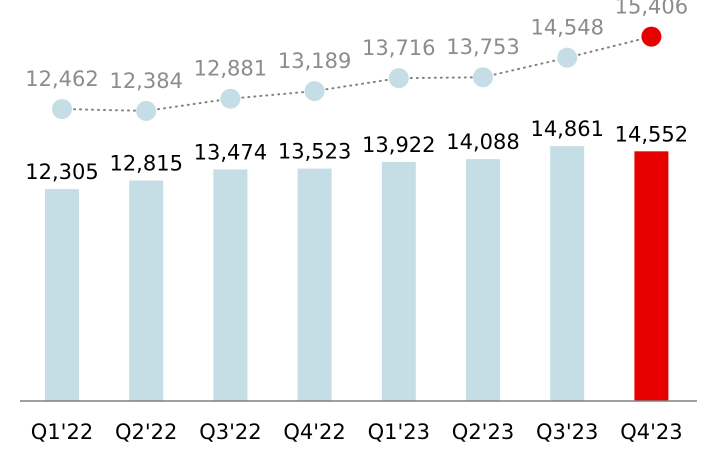  What do you see at coordinates (61, 172) in the screenshot?
I see `bar-value-label-0: 12,305` at bounding box center [61, 172].